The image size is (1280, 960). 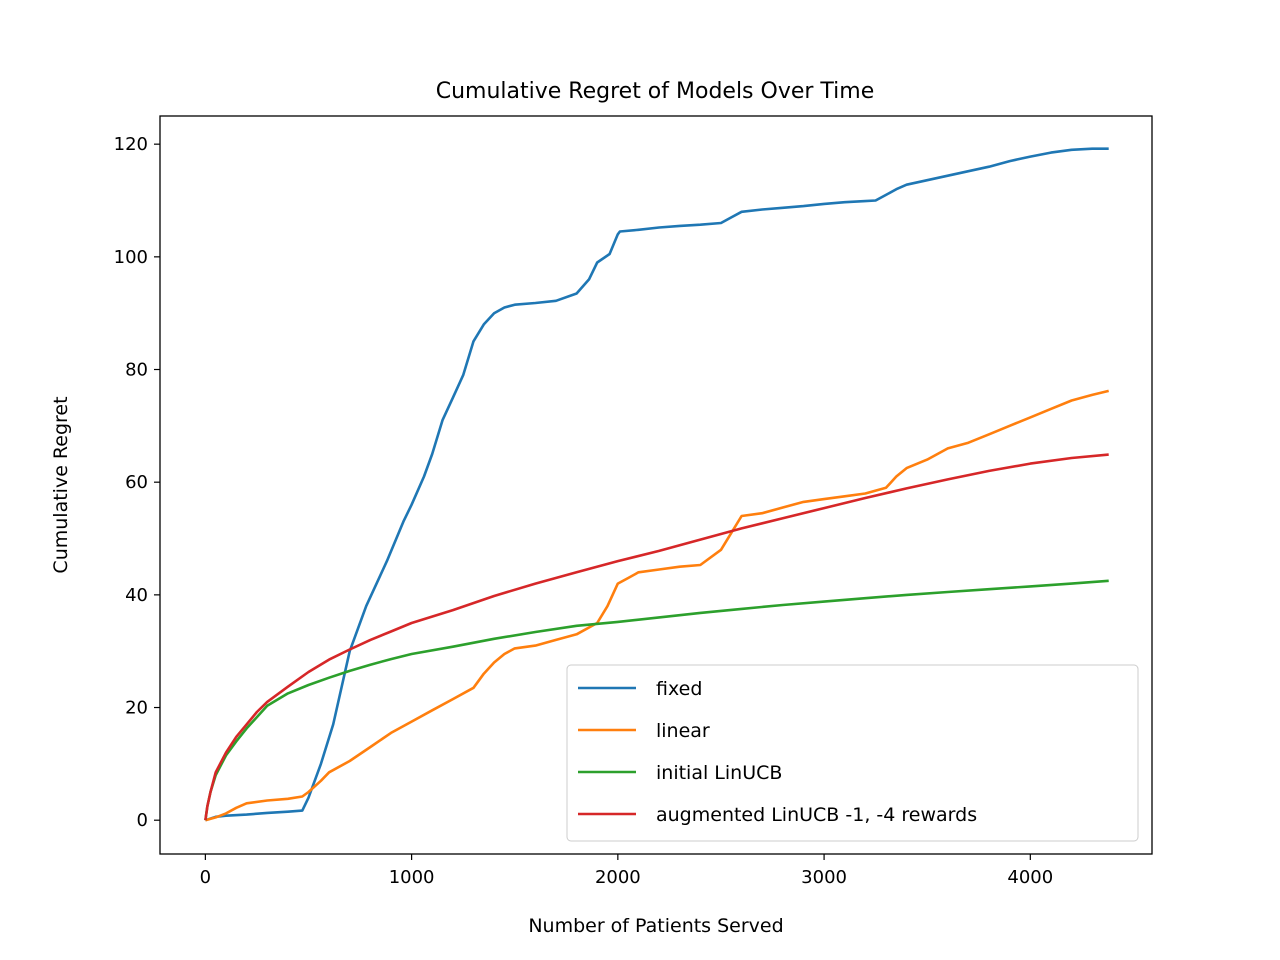 I want to click on y-tick-label-1: 20, so click(x=136, y=708).